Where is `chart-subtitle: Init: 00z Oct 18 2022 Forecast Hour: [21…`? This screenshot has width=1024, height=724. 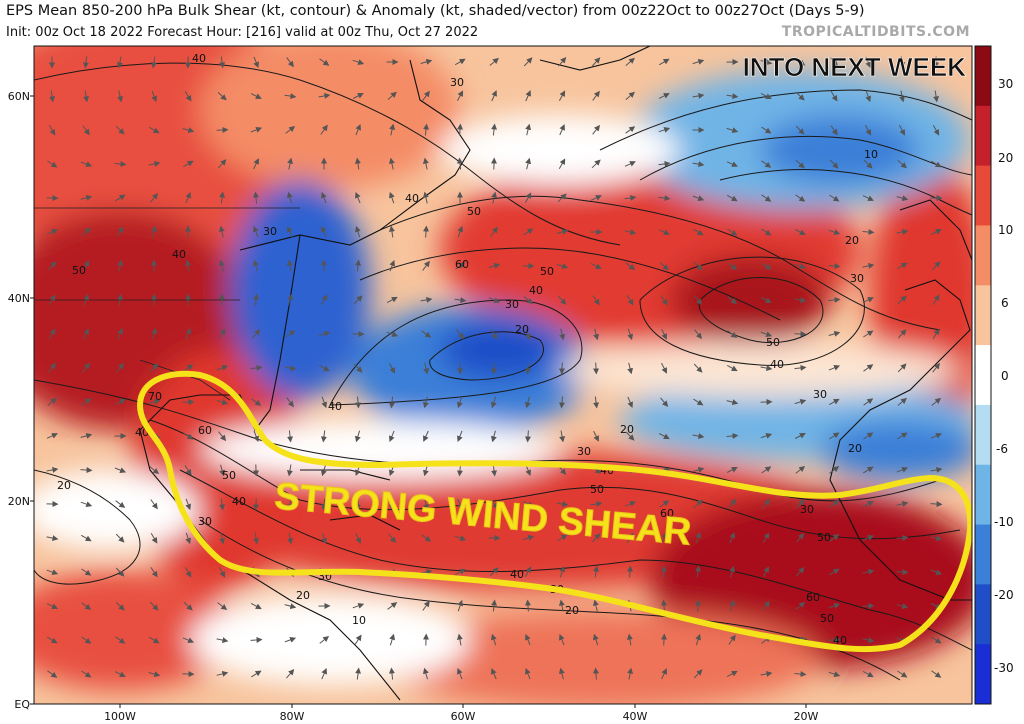
chart-subtitle: Init: 00z Oct 18 2022 Forecast Hour: [21… is located at coordinates (242, 32).